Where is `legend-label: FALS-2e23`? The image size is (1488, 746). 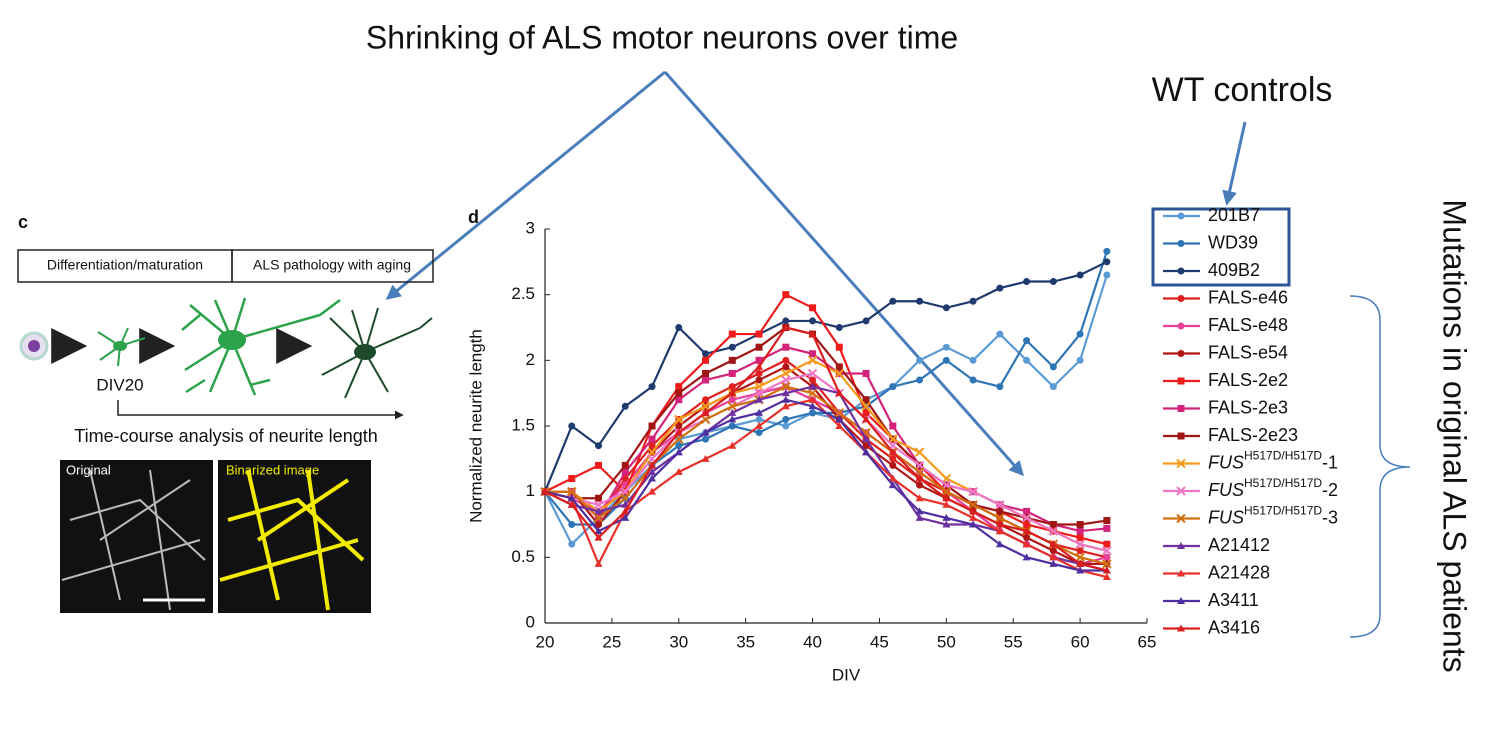 legend-label: FALS-2e23 is located at coordinates (1253, 435).